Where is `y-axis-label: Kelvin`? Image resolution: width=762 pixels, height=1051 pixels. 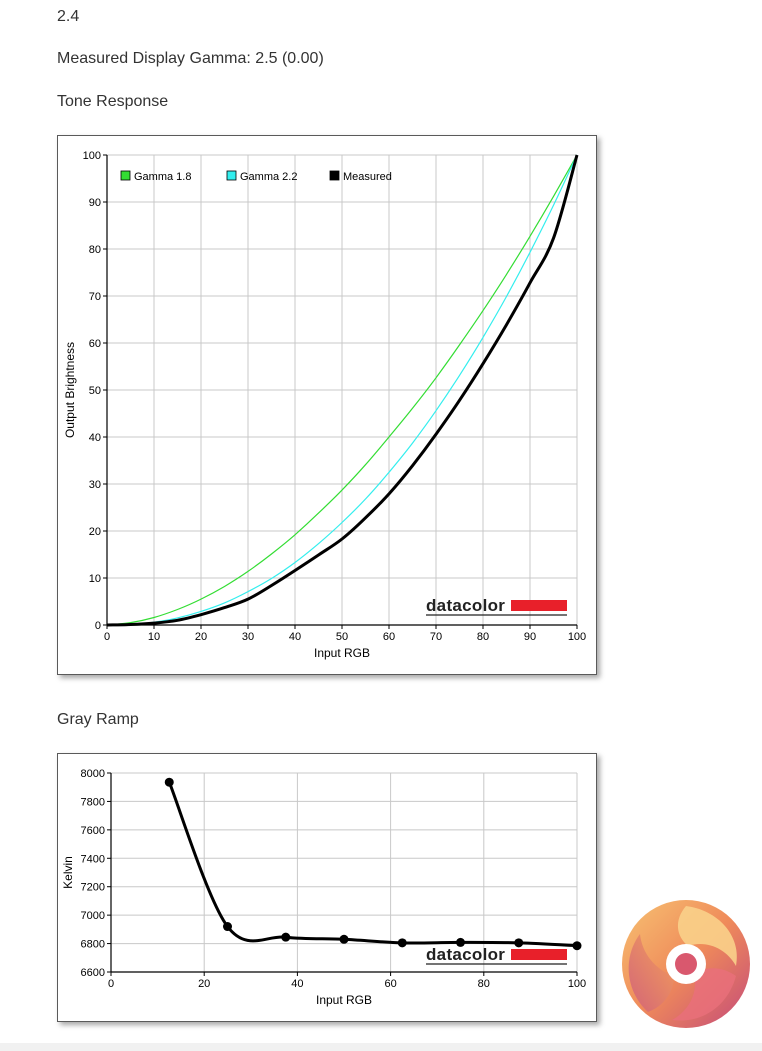
y-axis-label: Kelvin is located at coordinates (68, 872).